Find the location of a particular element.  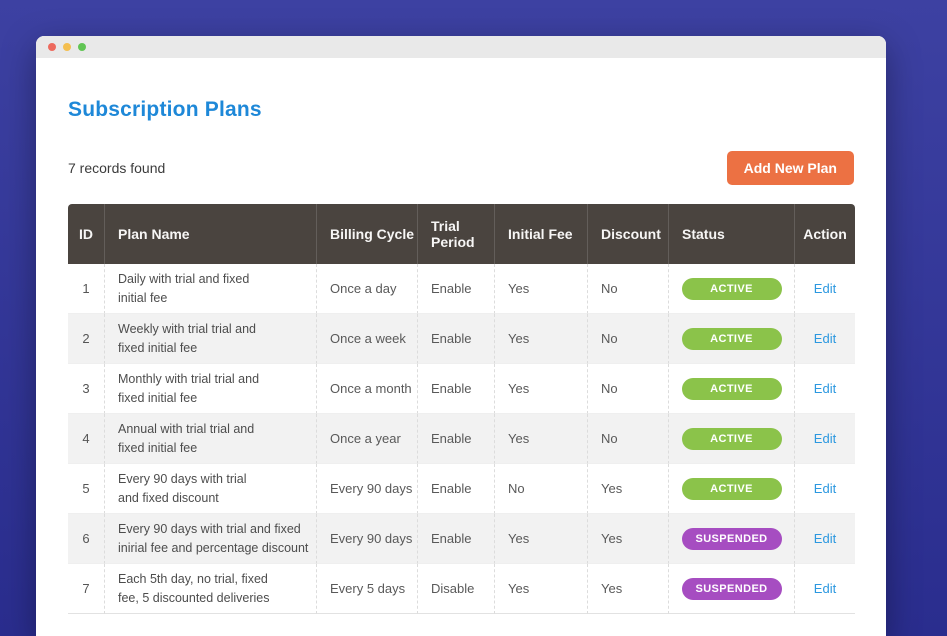

column-header-plan-name: Plan Name is located at coordinates (210, 234).